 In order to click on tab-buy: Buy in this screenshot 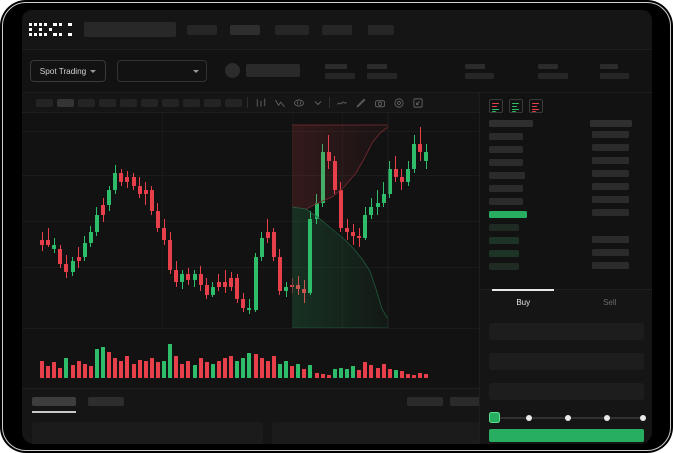, I will do `click(523, 301)`.